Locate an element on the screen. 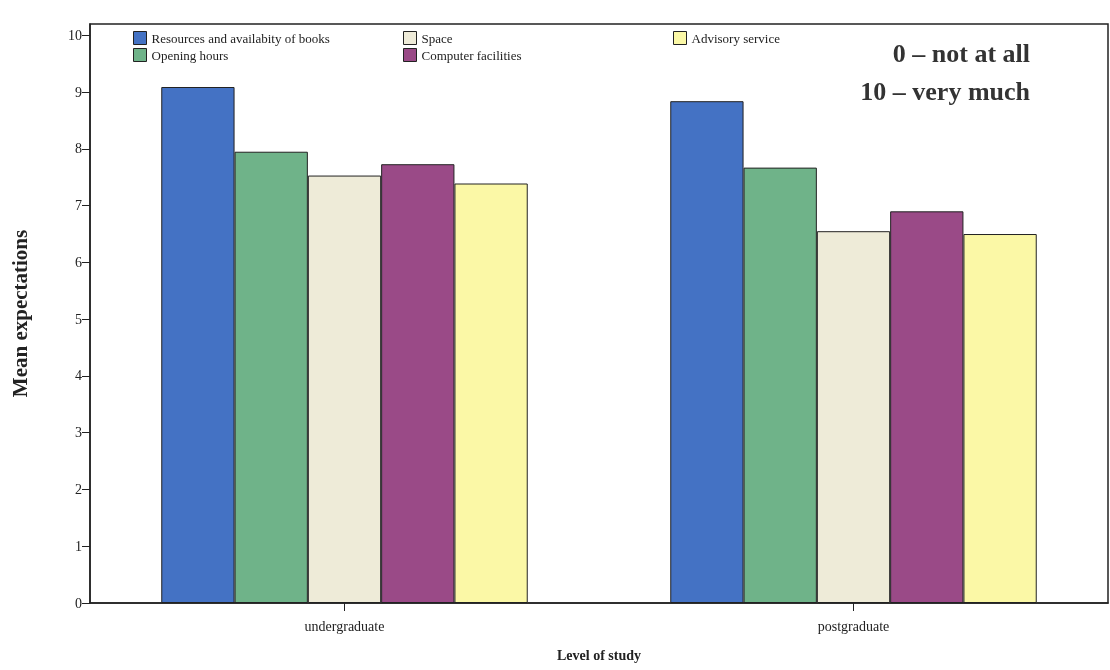 This screenshot has width=1110, height=670. y-tick-label: 0 is located at coordinates (78, 603).